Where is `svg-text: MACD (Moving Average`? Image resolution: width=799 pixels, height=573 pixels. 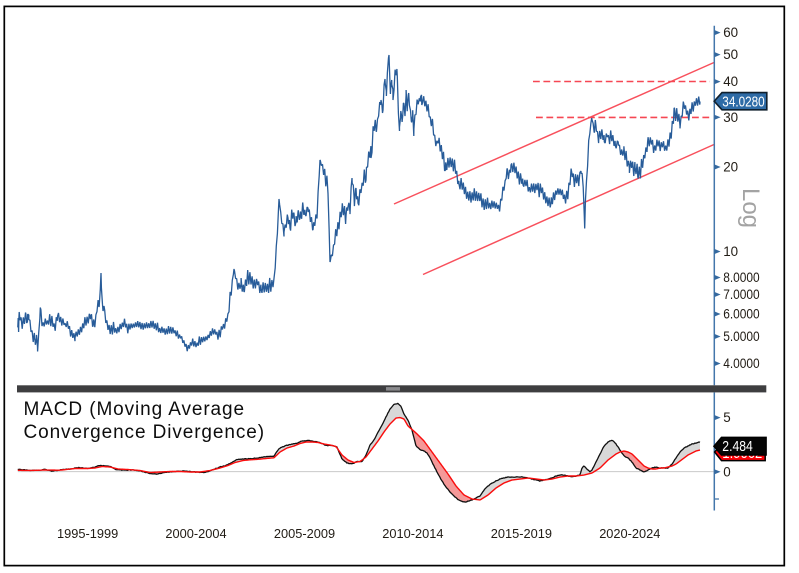
svg-text: MACD (Moving Average is located at coordinates (134, 409).